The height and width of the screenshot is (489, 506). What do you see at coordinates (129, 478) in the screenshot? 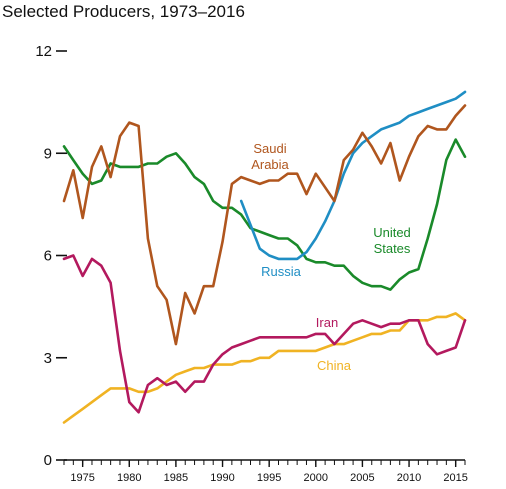
I see `x-tick-label: 1980` at bounding box center [129, 478].